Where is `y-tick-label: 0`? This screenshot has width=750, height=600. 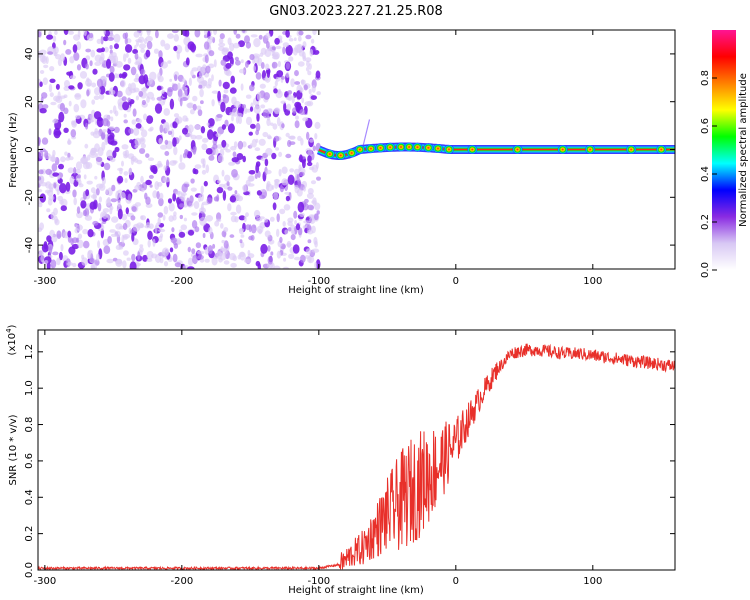
y-tick-label: 0 is located at coordinates (29, 149).